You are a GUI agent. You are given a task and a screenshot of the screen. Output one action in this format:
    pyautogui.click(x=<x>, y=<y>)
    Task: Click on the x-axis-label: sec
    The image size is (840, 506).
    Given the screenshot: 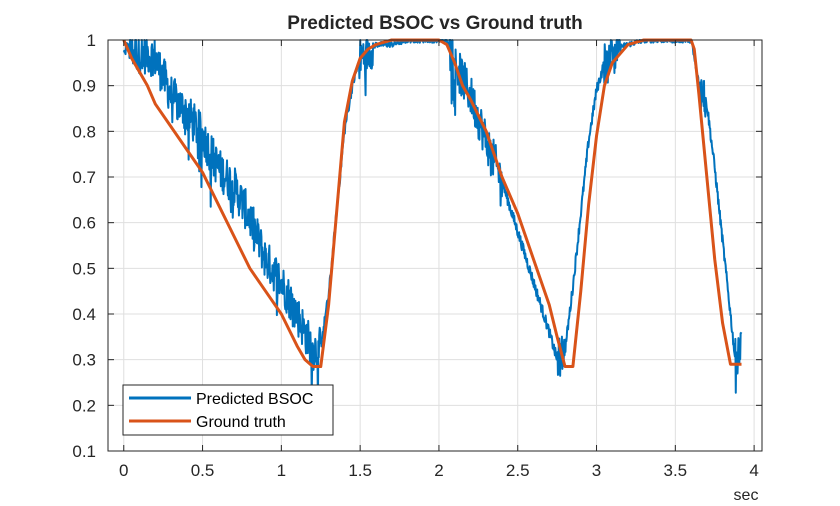 What is the action you would take?
    pyautogui.click(x=746, y=495)
    